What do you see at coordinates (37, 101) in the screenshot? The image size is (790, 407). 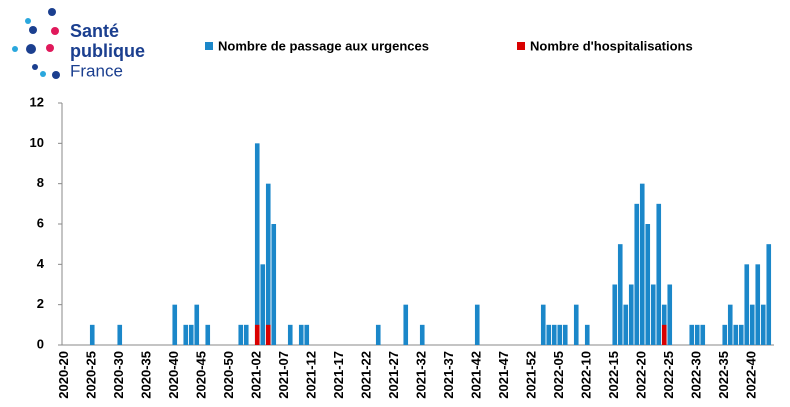 I see `y-tick-label: 12` at bounding box center [37, 101].